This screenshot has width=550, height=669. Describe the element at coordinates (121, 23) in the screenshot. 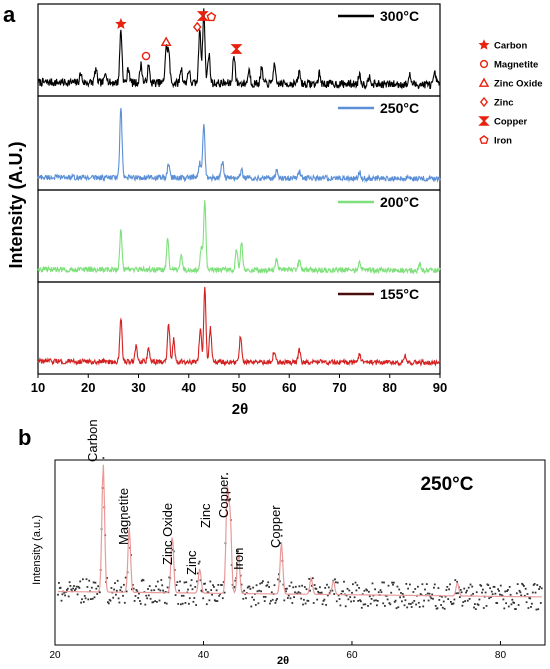

I see `peak-marker-star` at that location.